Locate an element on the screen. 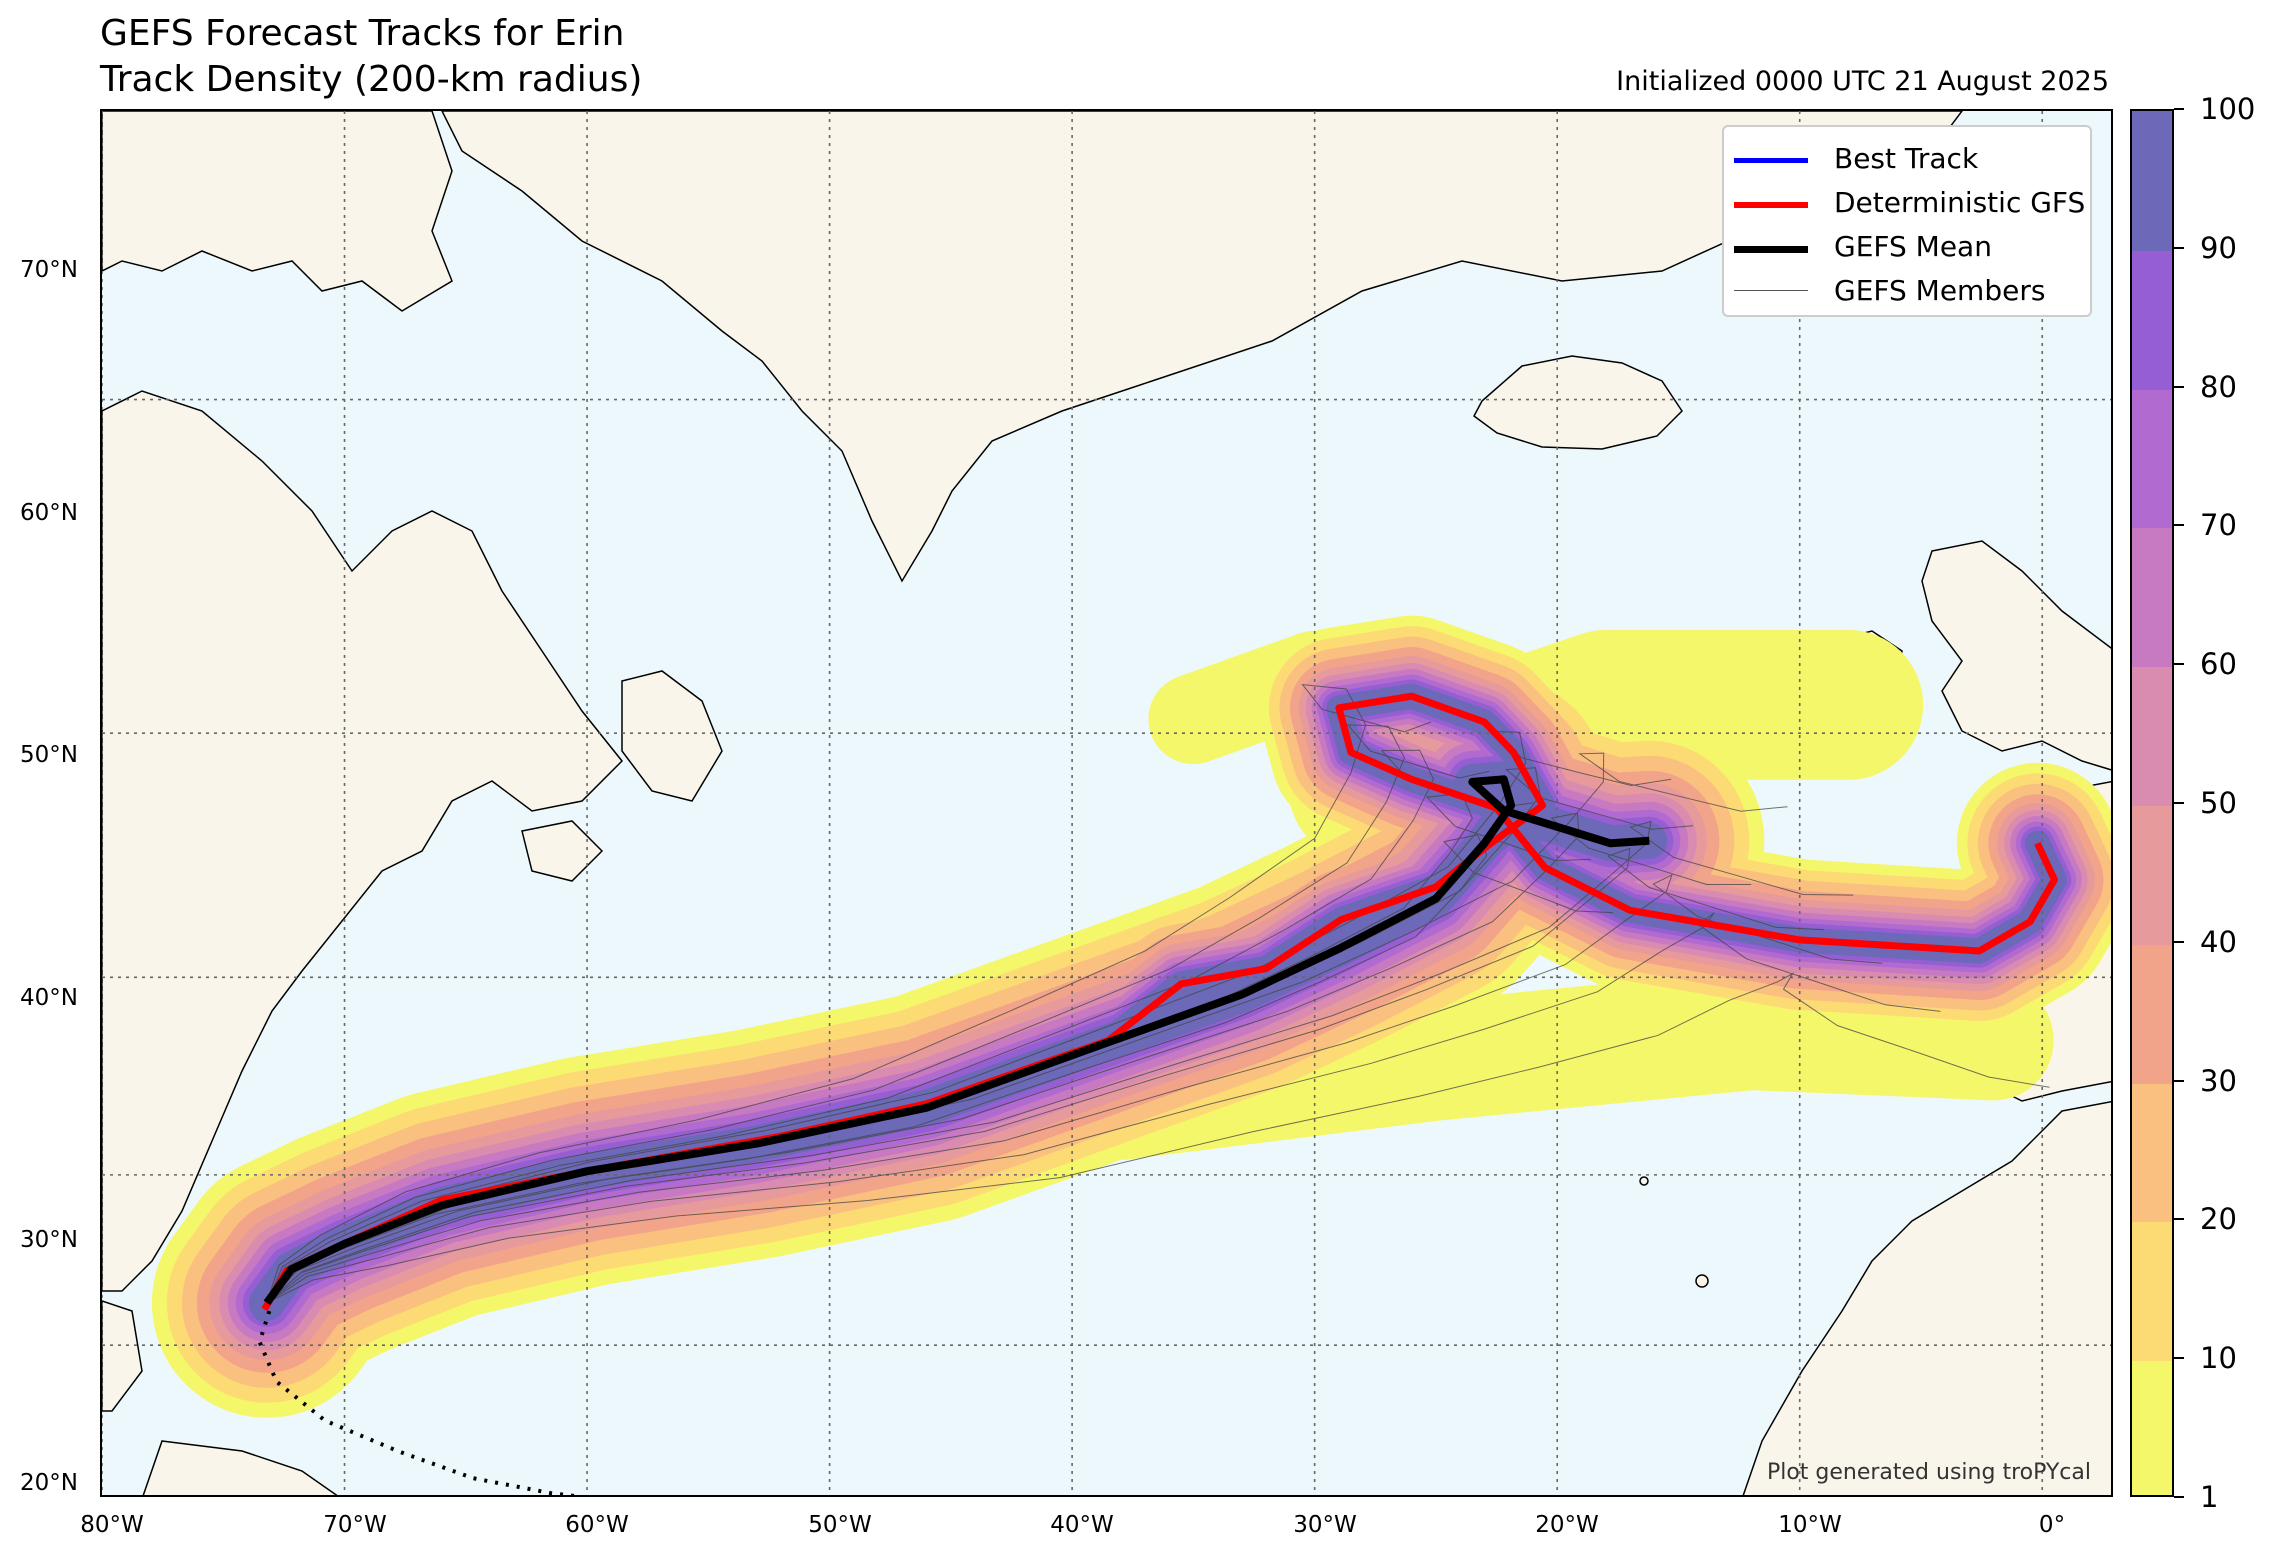  landmass-iceland is located at coordinates (1578, 402).